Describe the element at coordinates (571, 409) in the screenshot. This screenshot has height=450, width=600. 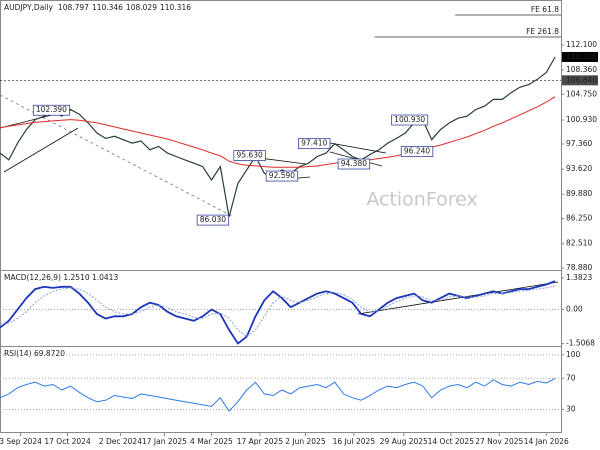
I see `y-tick-label: 30` at that location.